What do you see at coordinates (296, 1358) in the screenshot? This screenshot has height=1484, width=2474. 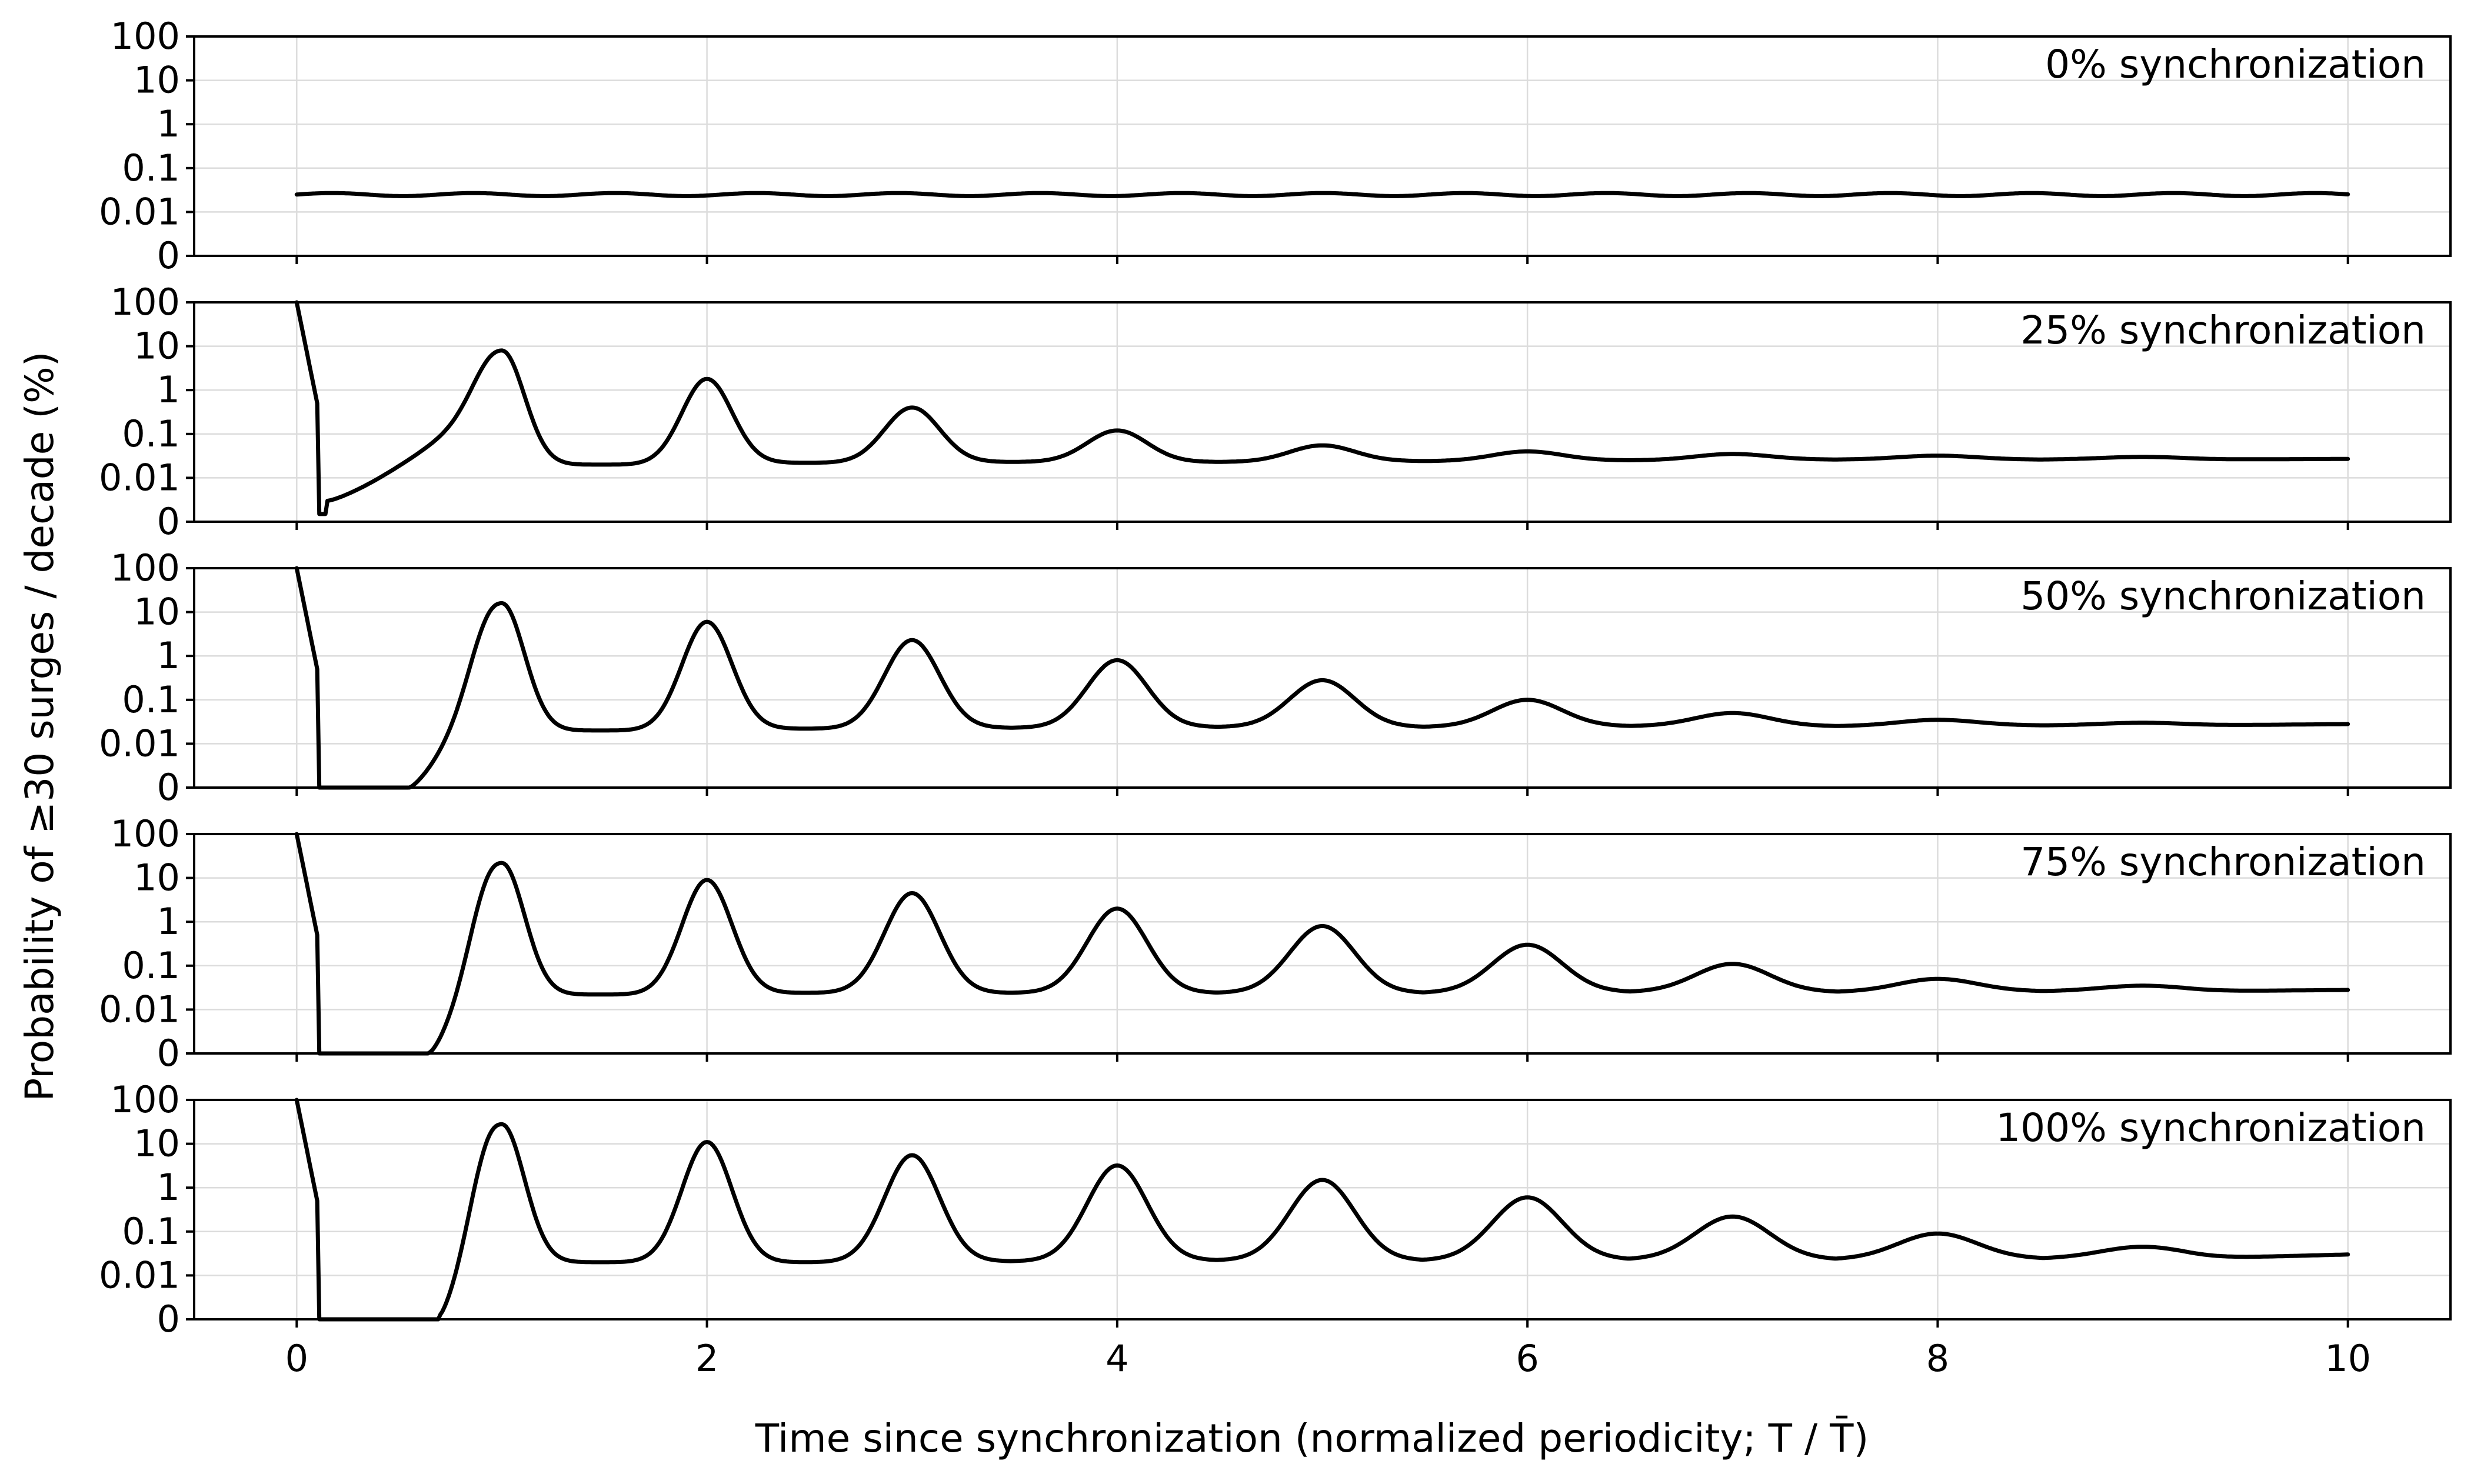 I see `x-tick-label: 0` at bounding box center [296, 1358].